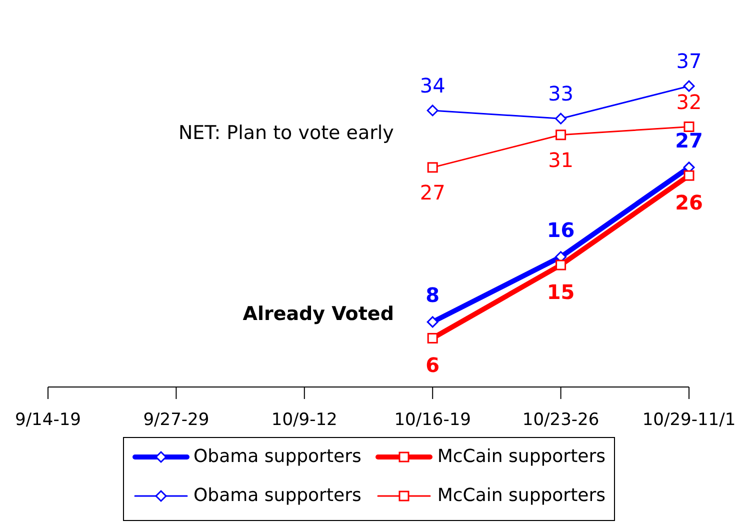  What do you see at coordinates (561, 160) in the screenshot?
I see `data-label: 31` at bounding box center [561, 160].